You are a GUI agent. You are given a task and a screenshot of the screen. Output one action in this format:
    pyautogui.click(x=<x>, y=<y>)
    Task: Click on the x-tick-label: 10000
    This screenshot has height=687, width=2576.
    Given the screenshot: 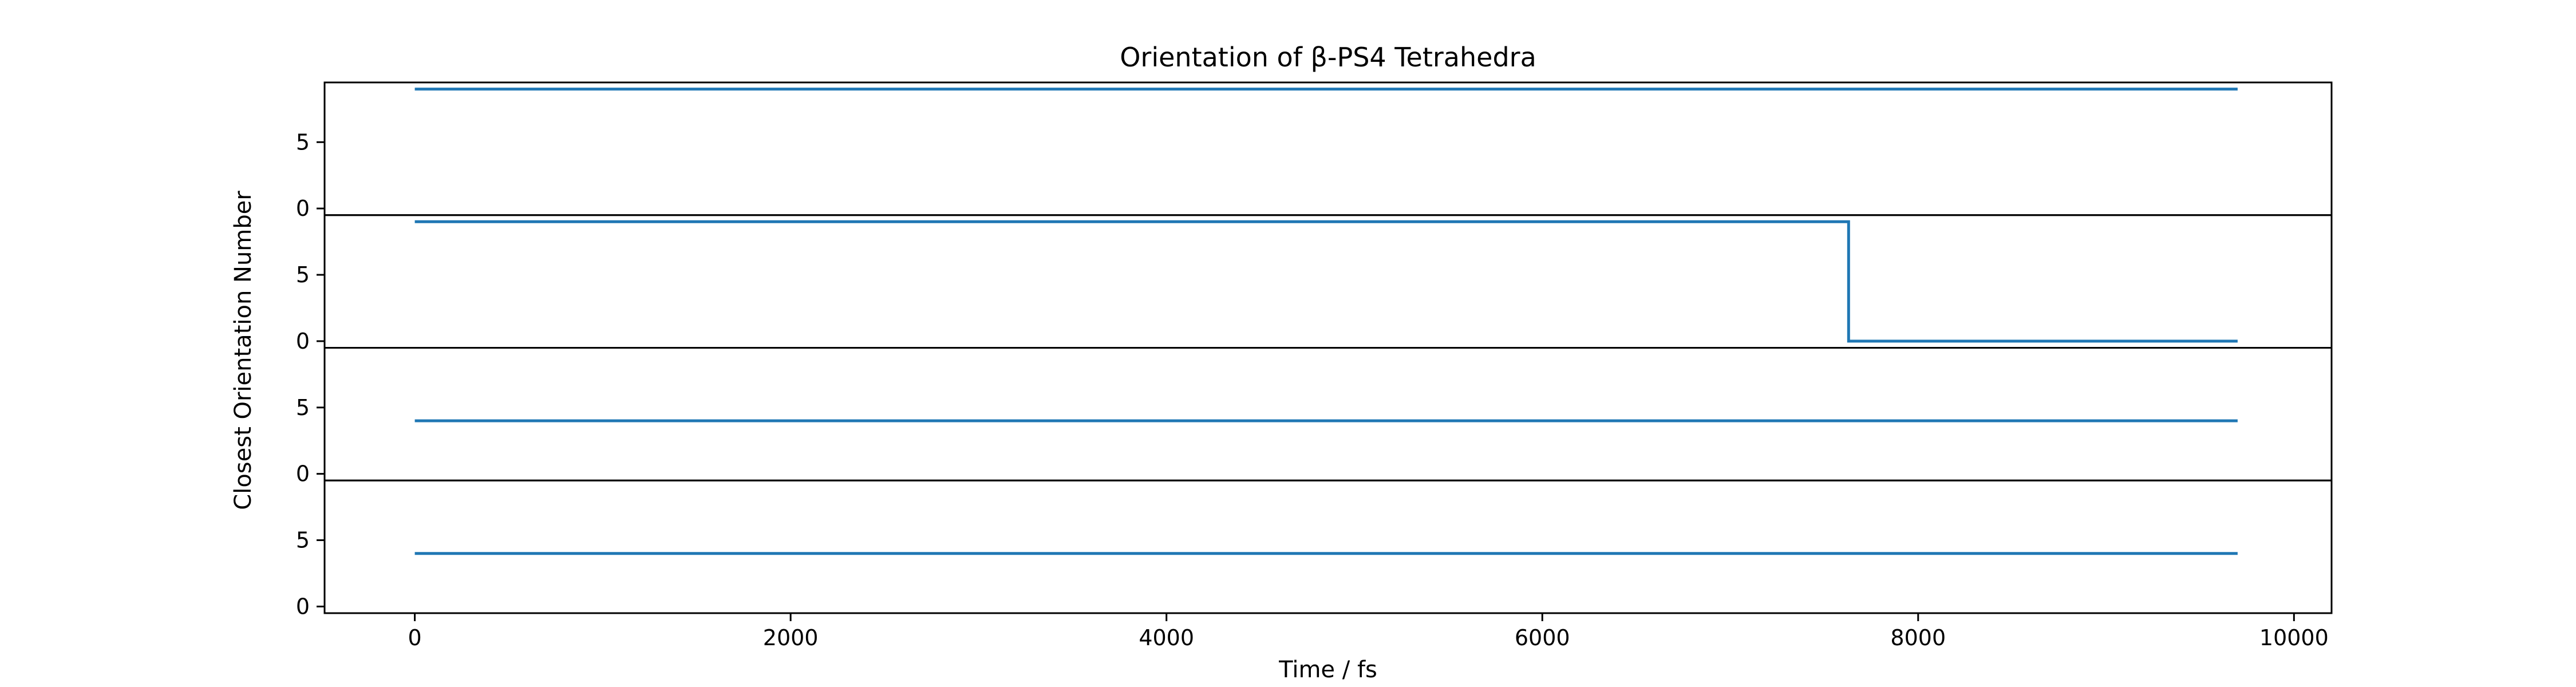 What is the action you would take?
    pyautogui.click(x=2294, y=638)
    